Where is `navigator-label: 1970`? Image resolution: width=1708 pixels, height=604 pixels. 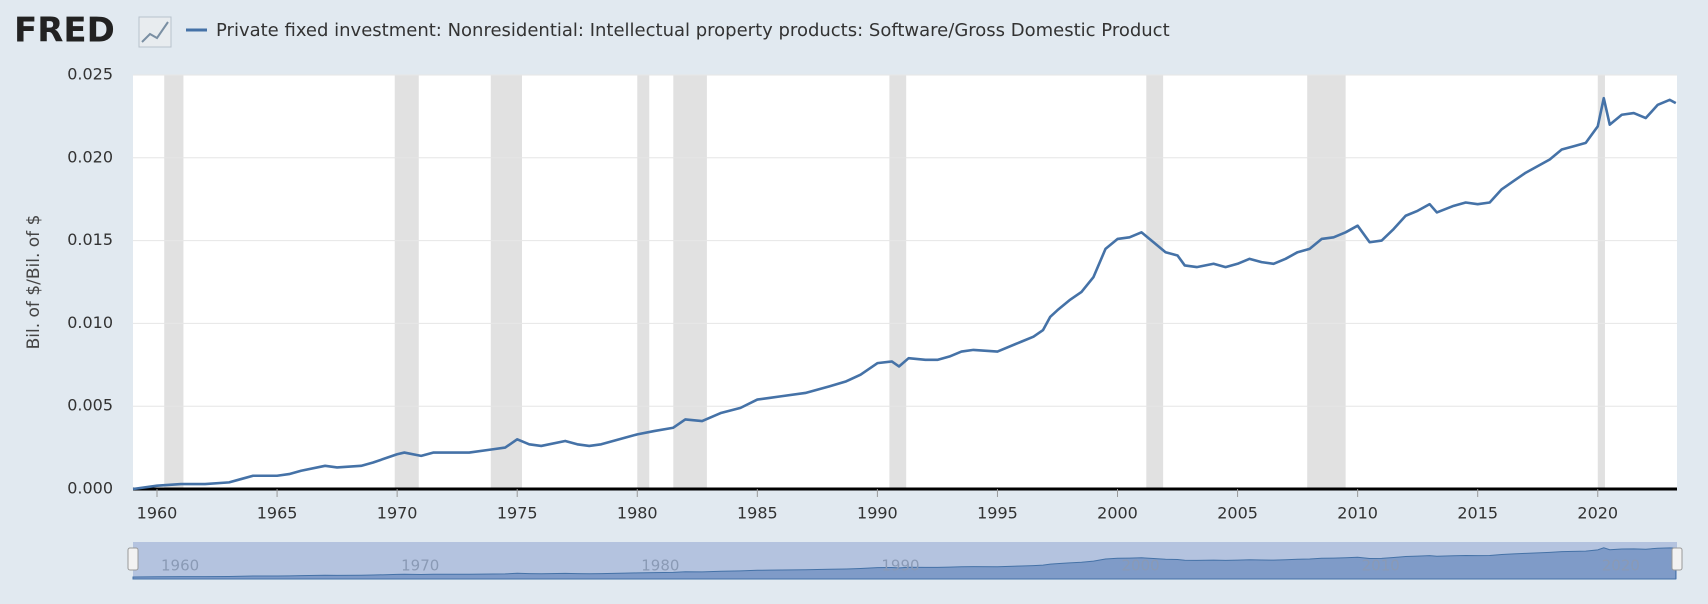 navigator-label: 1970 is located at coordinates (420, 566).